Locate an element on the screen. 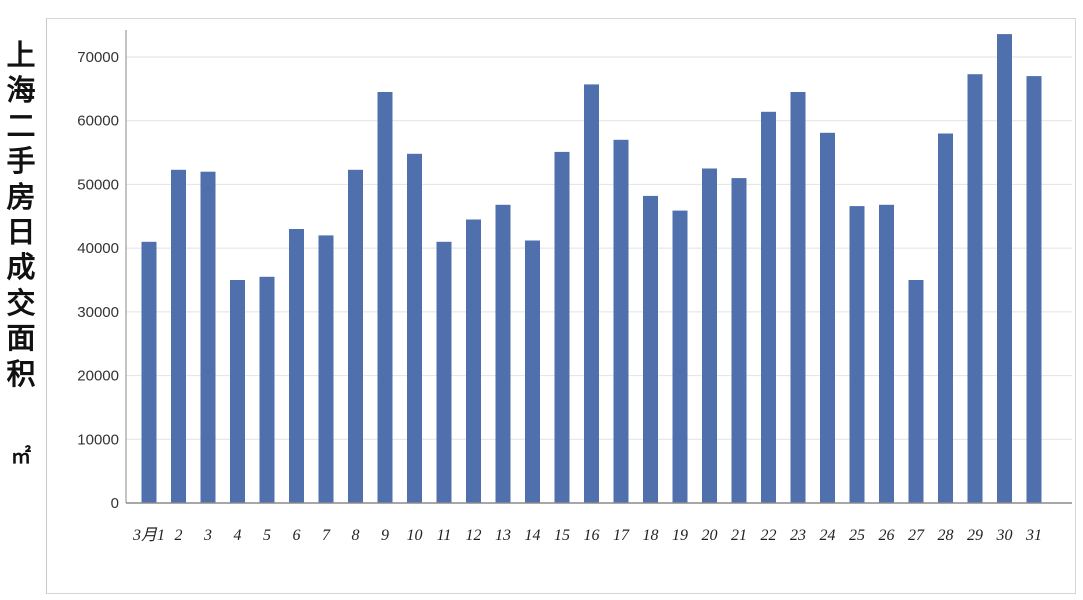 This screenshot has height=600, width=1083. x-tick-label: 15 is located at coordinates (562, 535).